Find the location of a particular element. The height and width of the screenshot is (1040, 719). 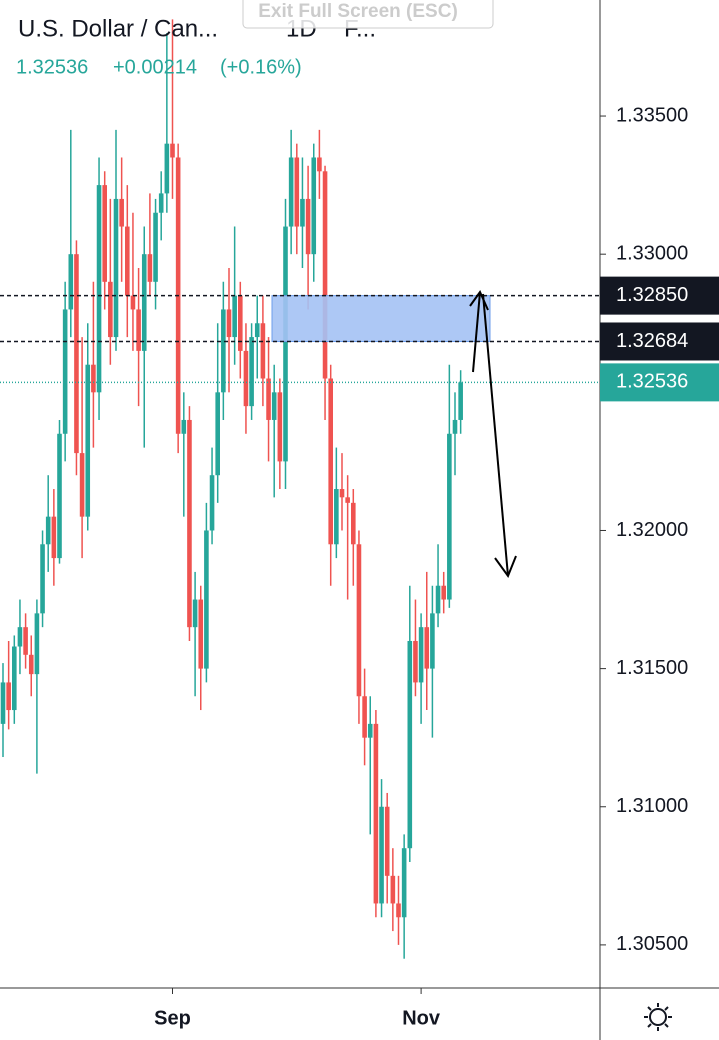

exit-button is located at coordinates (368, 14).